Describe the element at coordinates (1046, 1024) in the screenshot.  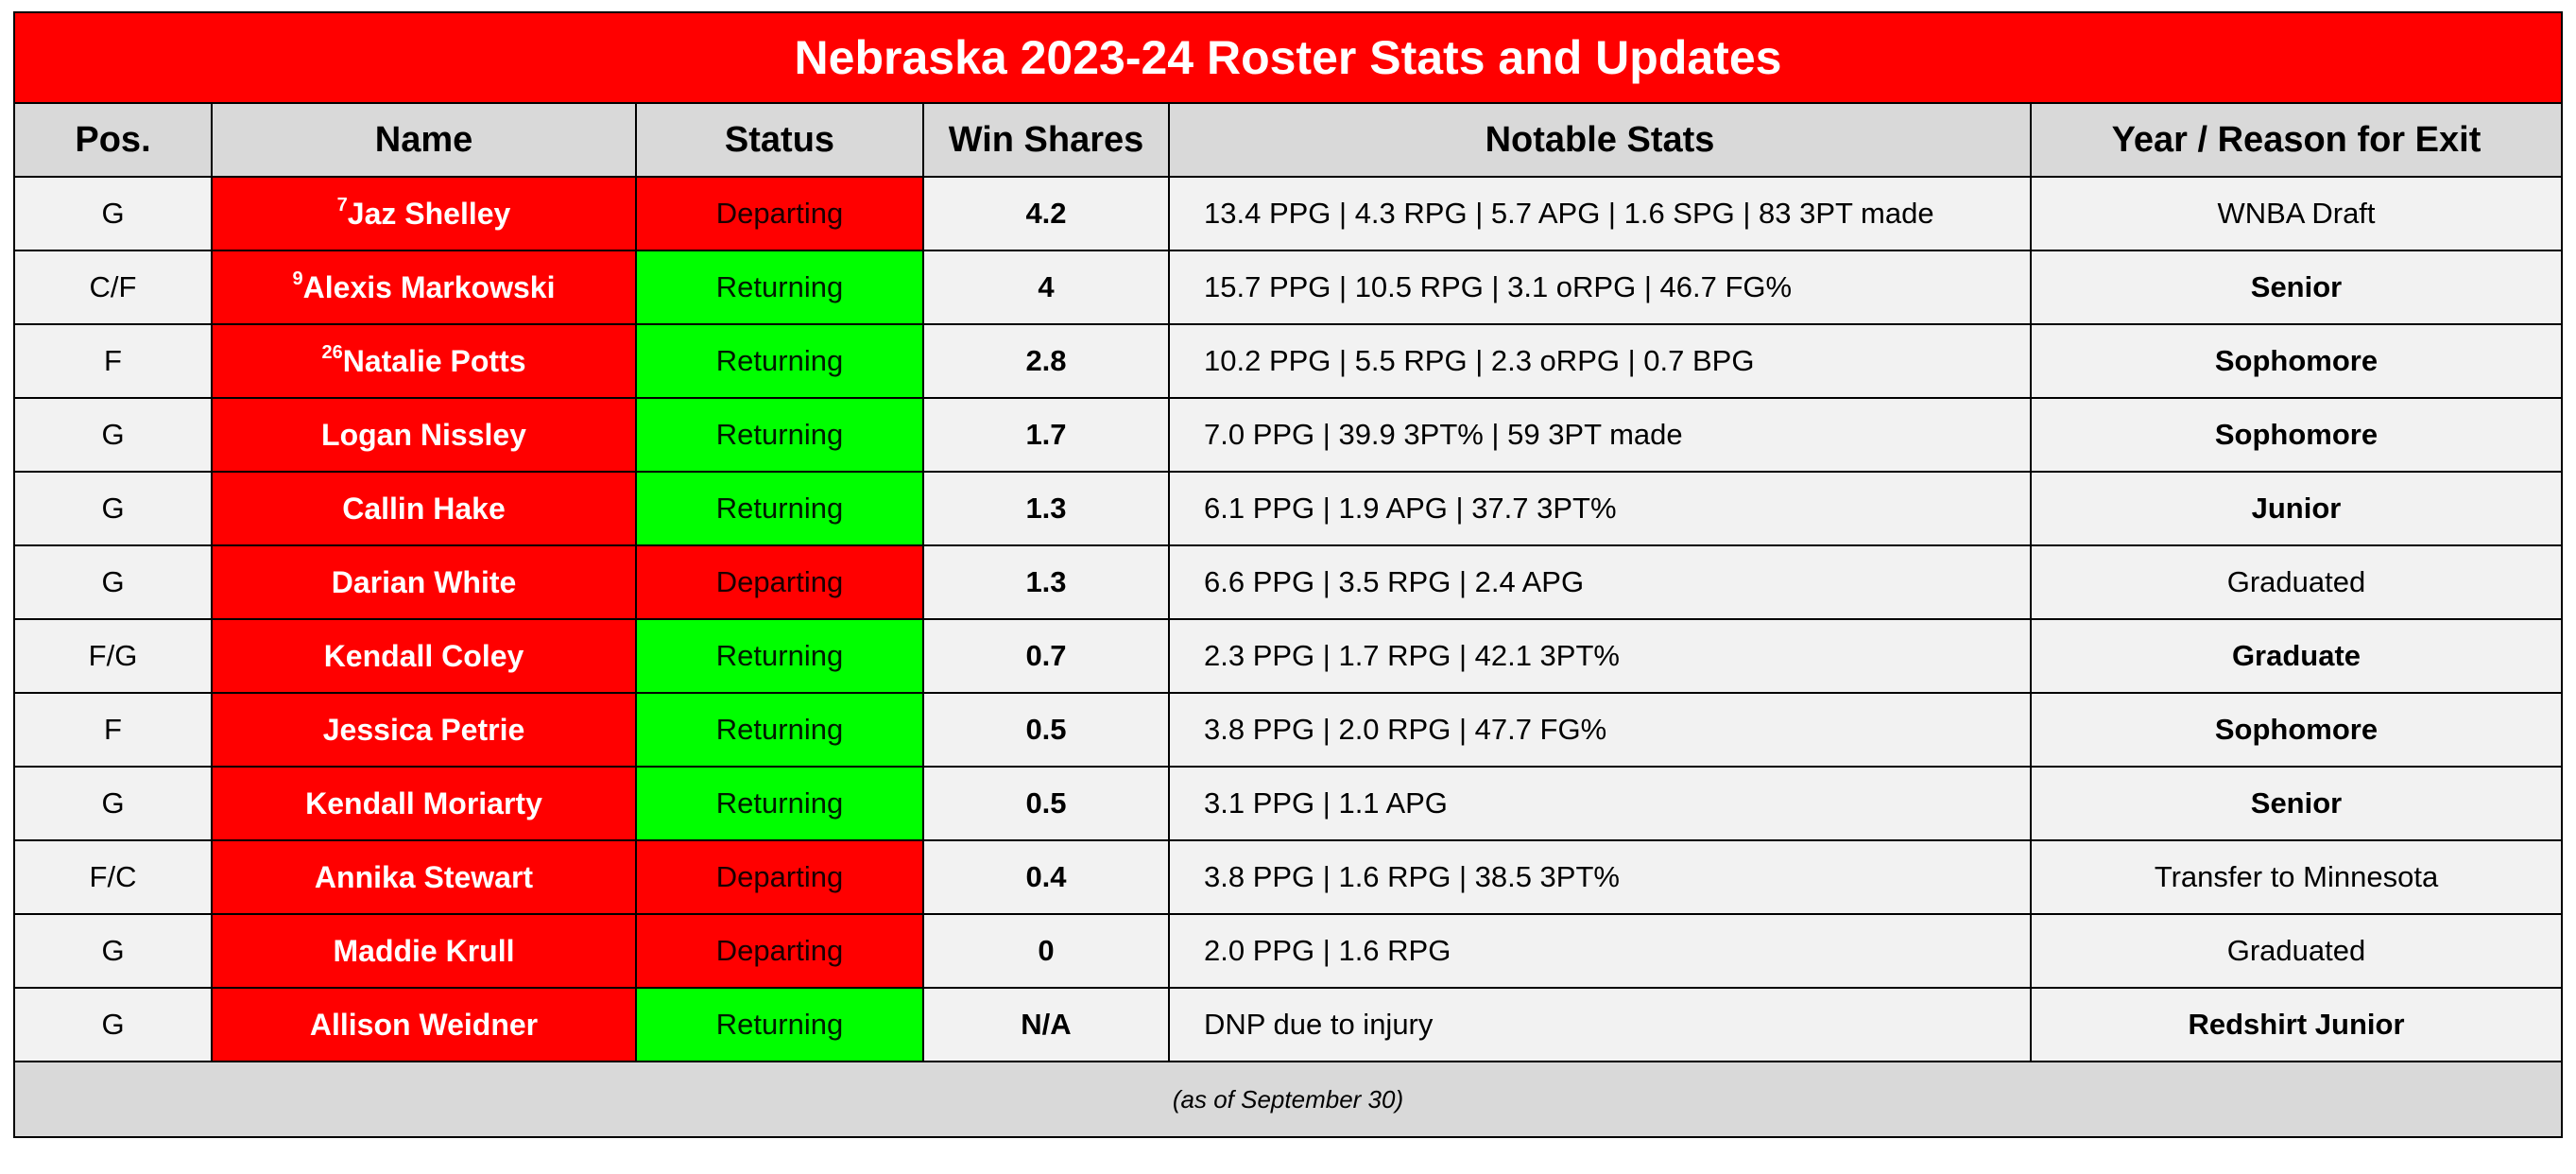
I see `cell-win-shares: N/A` at that location.